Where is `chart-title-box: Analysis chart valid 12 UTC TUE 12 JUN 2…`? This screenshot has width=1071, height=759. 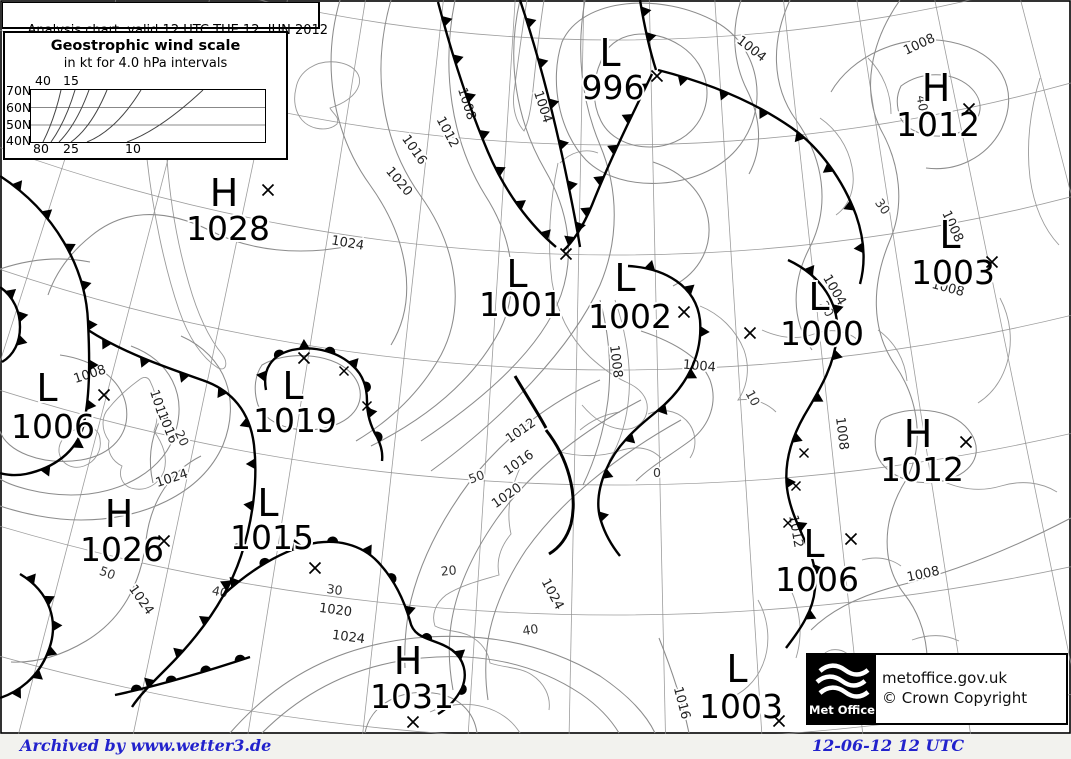 chart-title-box: Analysis chart valid 12 UTC TUE 12 JUN 2… is located at coordinates (165, 20).